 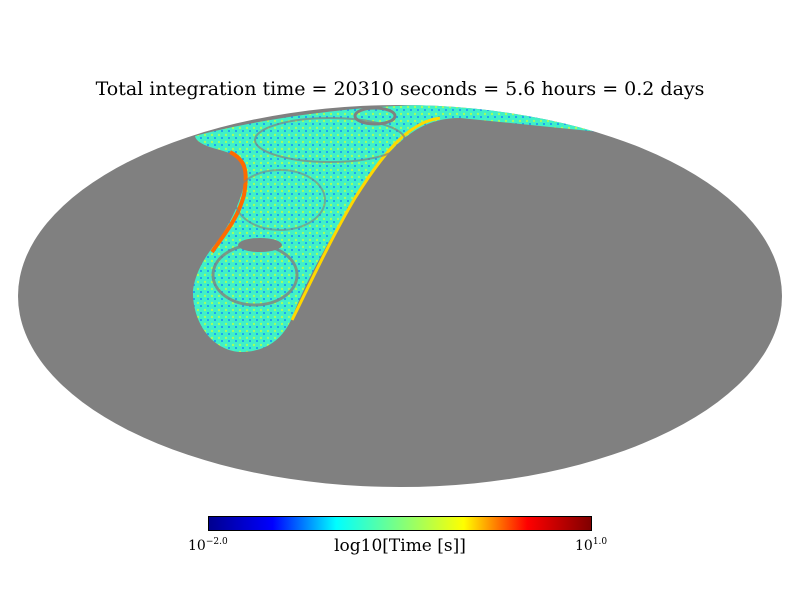 I want to click on colorbar, so click(x=400, y=523).